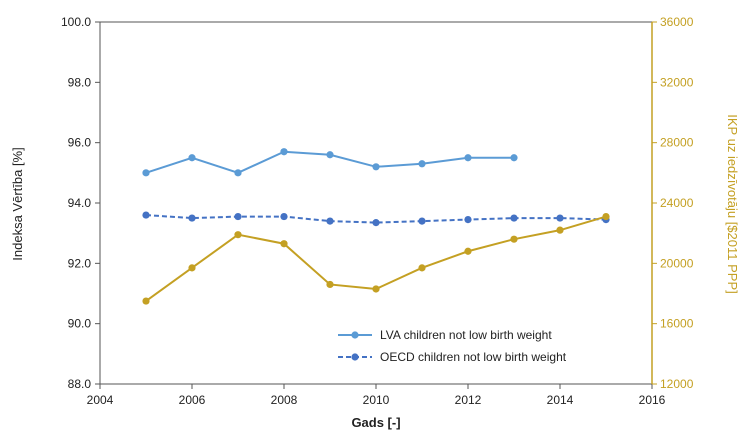 Image resolution: width=739 pixels, height=440 pixels. I want to click on x-tick-label: 2012, so click(468, 400).